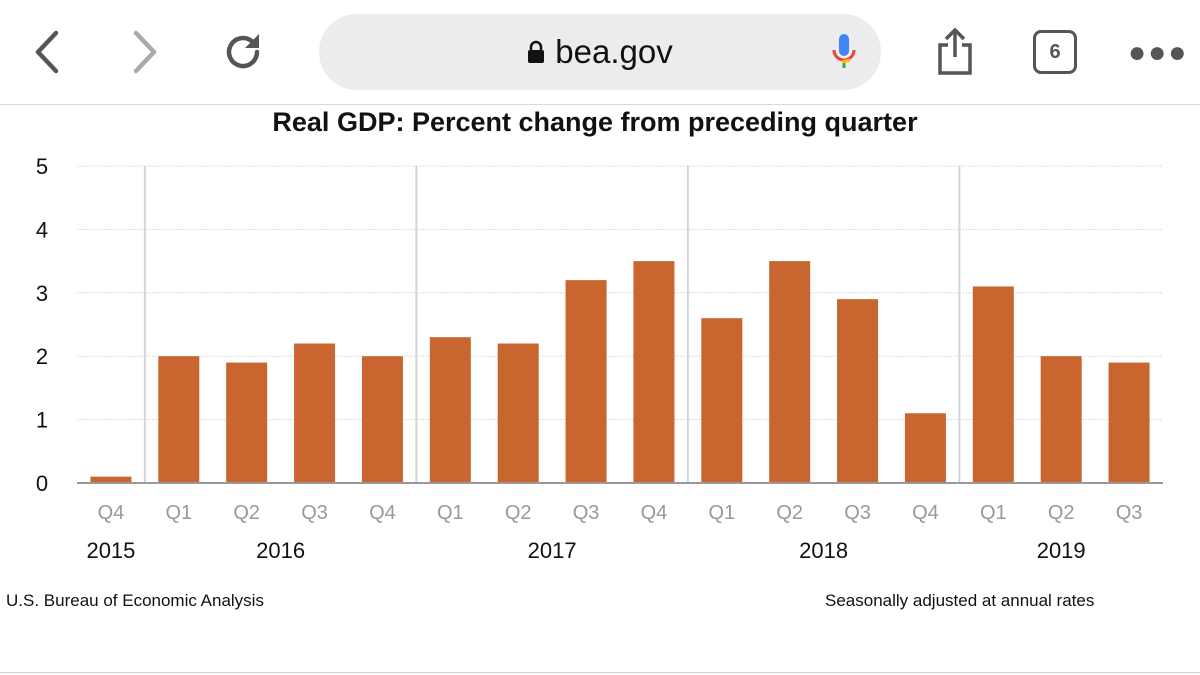  What do you see at coordinates (823, 550) in the screenshot?
I see `year-label: 2018` at bounding box center [823, 550].